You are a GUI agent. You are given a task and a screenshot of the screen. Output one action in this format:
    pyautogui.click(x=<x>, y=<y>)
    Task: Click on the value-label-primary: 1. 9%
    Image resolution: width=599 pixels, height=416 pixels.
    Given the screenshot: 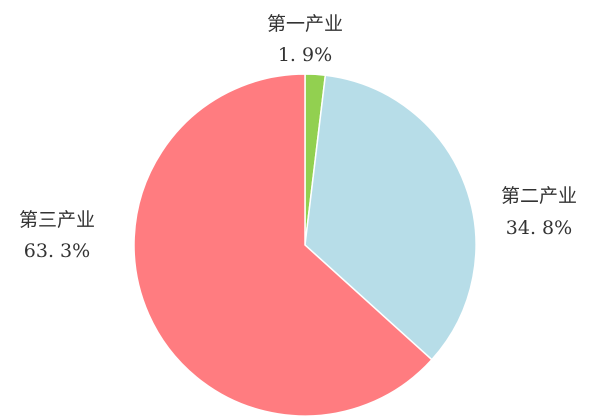 What is the action you would take?
    pyautogui.click(x=305, y=55)
    